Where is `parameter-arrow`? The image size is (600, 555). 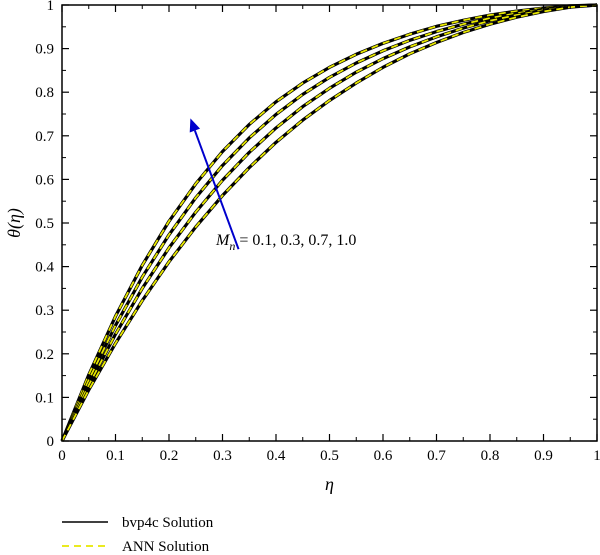 parameter-arrow is located at coordinates (216, 190).